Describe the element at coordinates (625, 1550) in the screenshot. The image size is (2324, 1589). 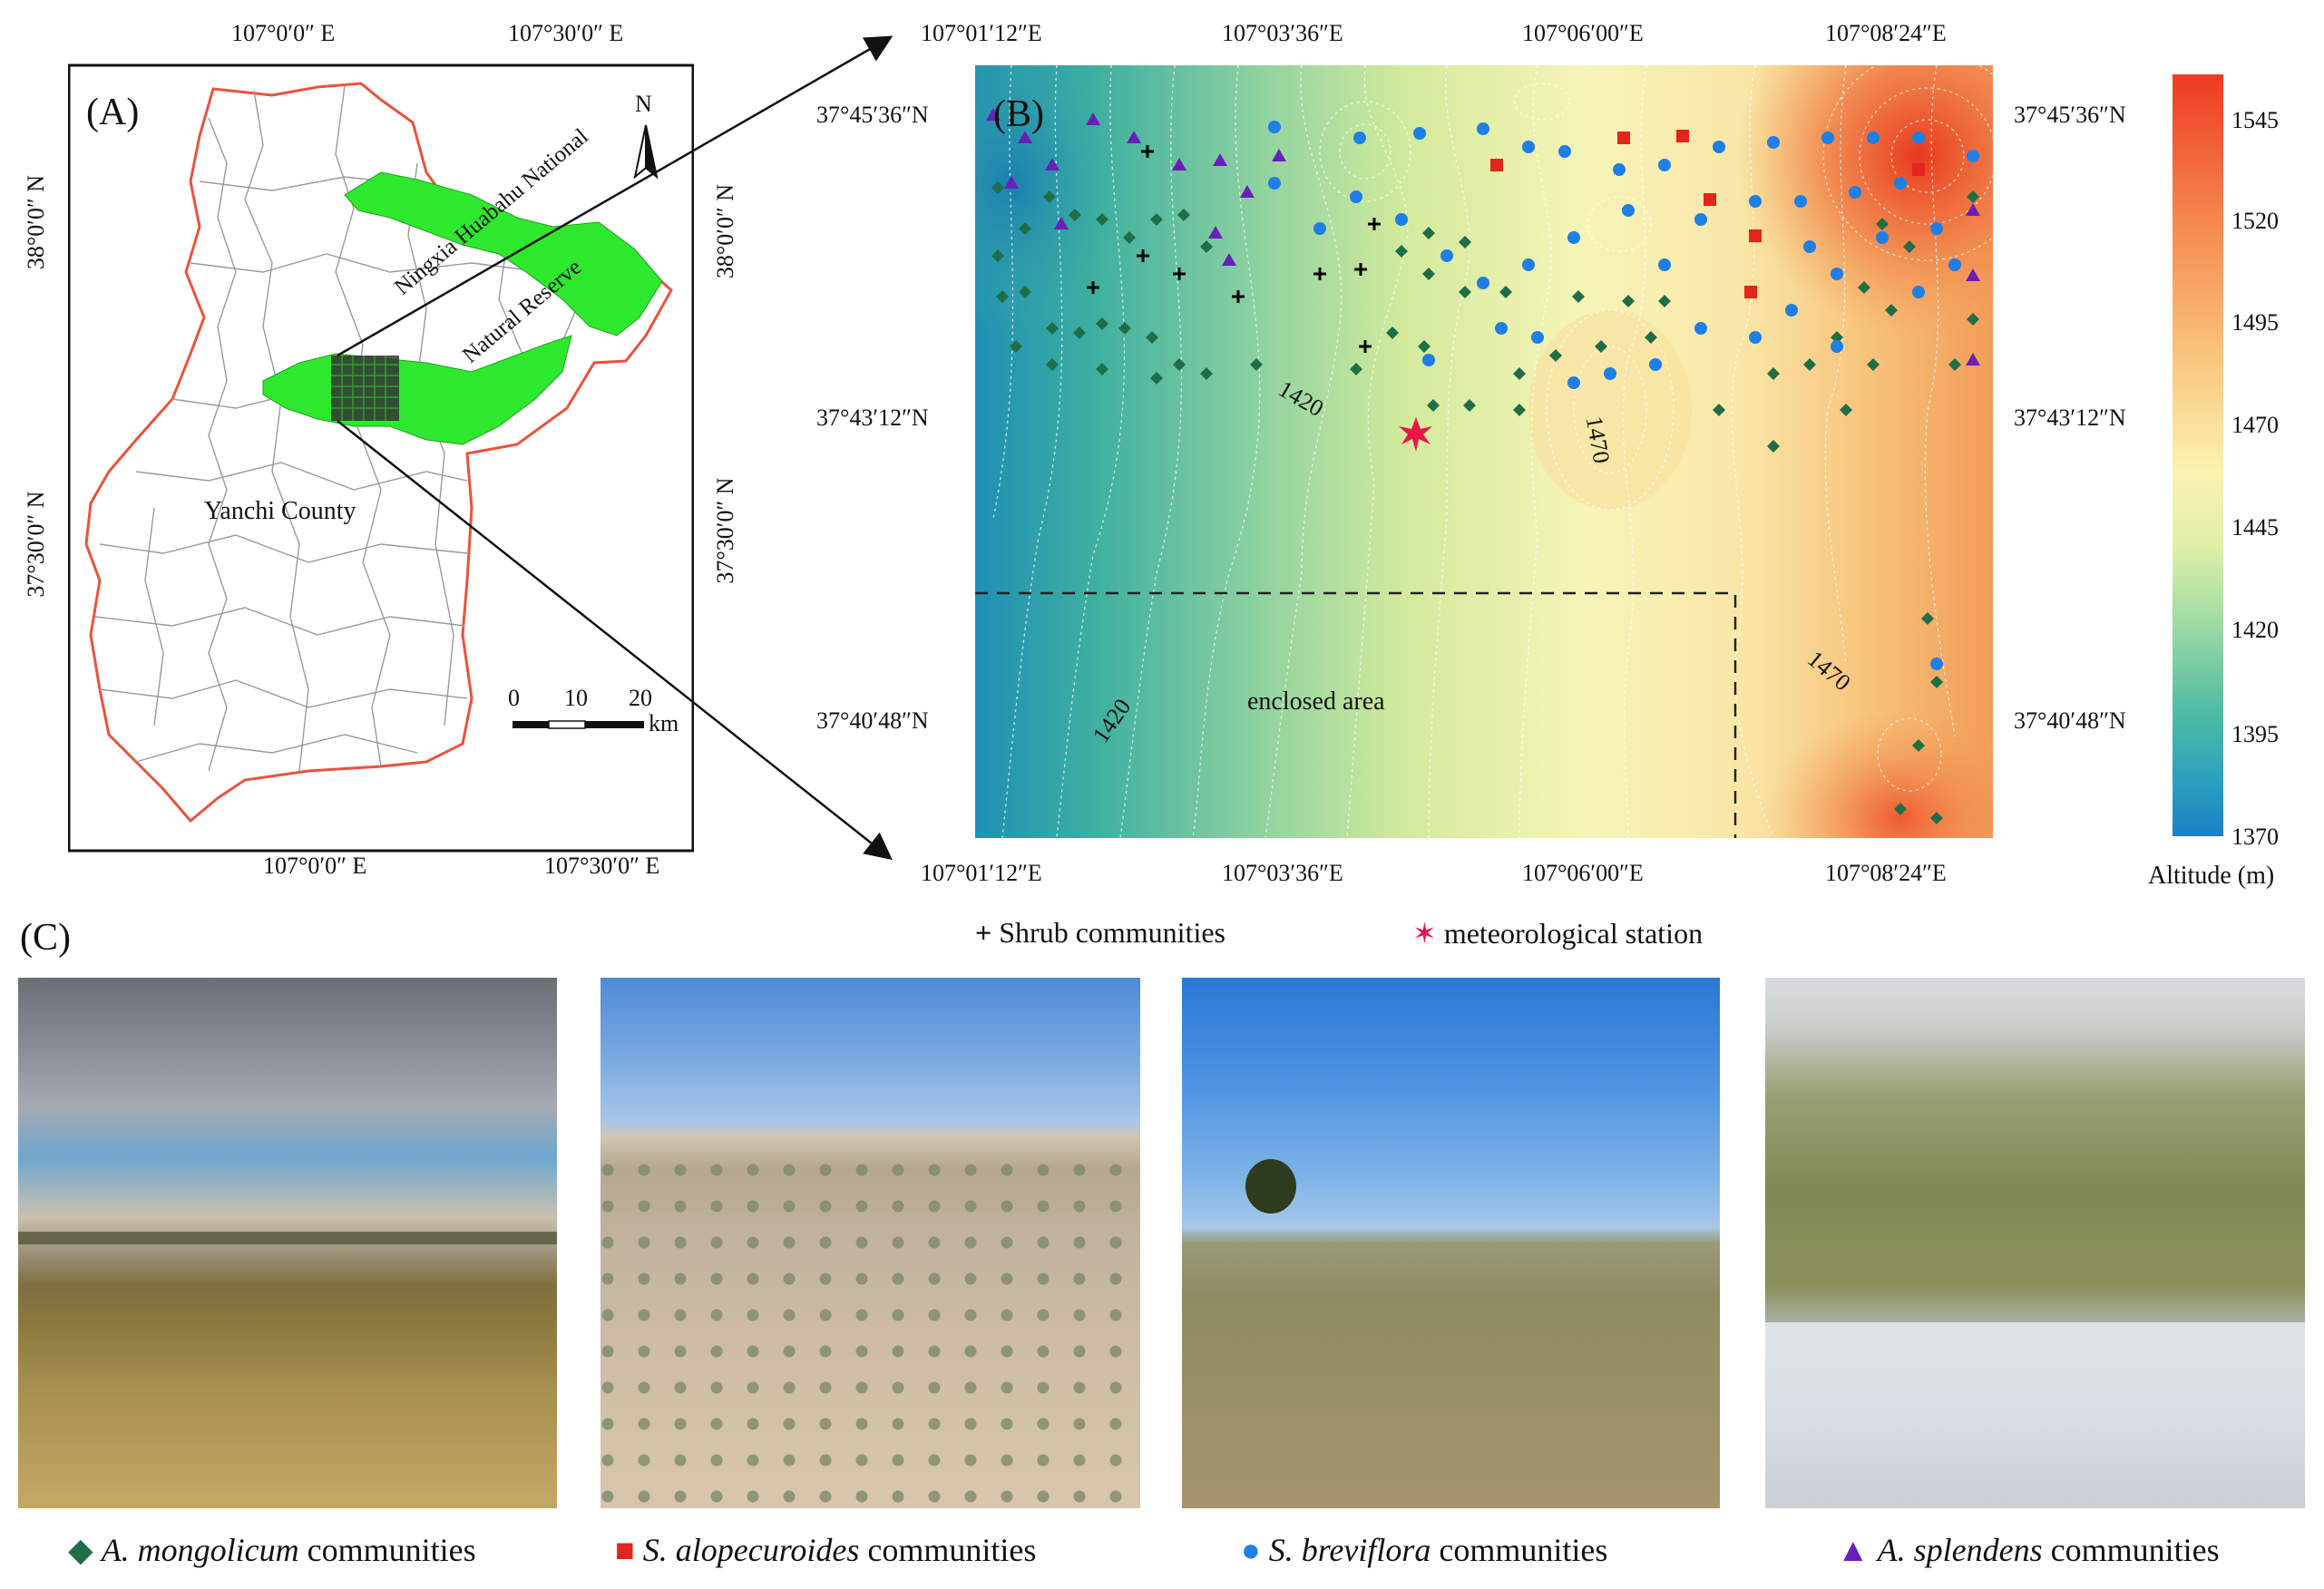
I see `square-icon: ■` at that location.